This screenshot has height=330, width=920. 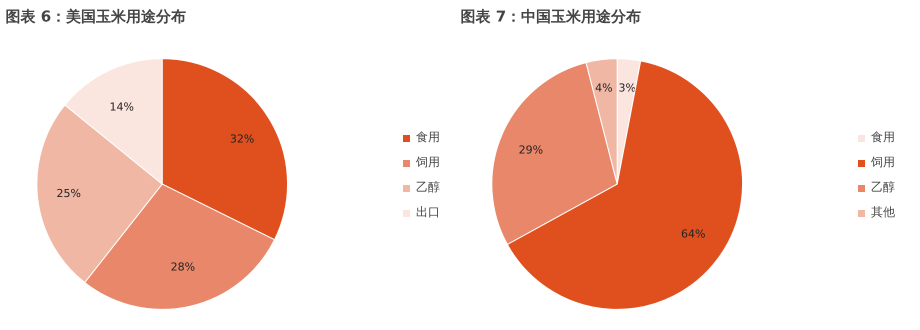 I want to click on data-label: 4%, so click(x=604, y=88).